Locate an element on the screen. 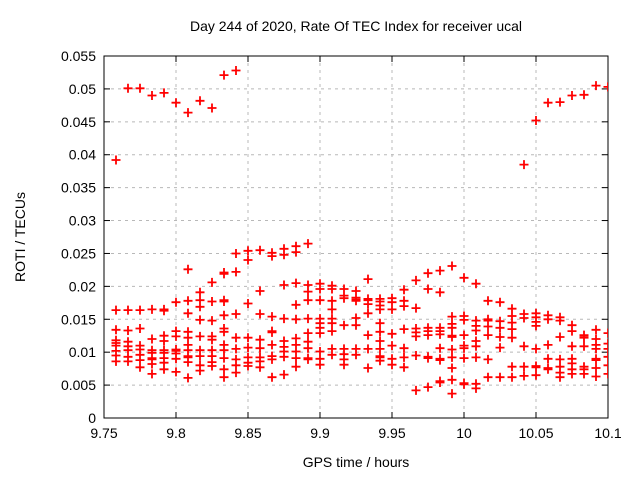  x-tick-label: 9.85 is located at coordinates (247, 433).